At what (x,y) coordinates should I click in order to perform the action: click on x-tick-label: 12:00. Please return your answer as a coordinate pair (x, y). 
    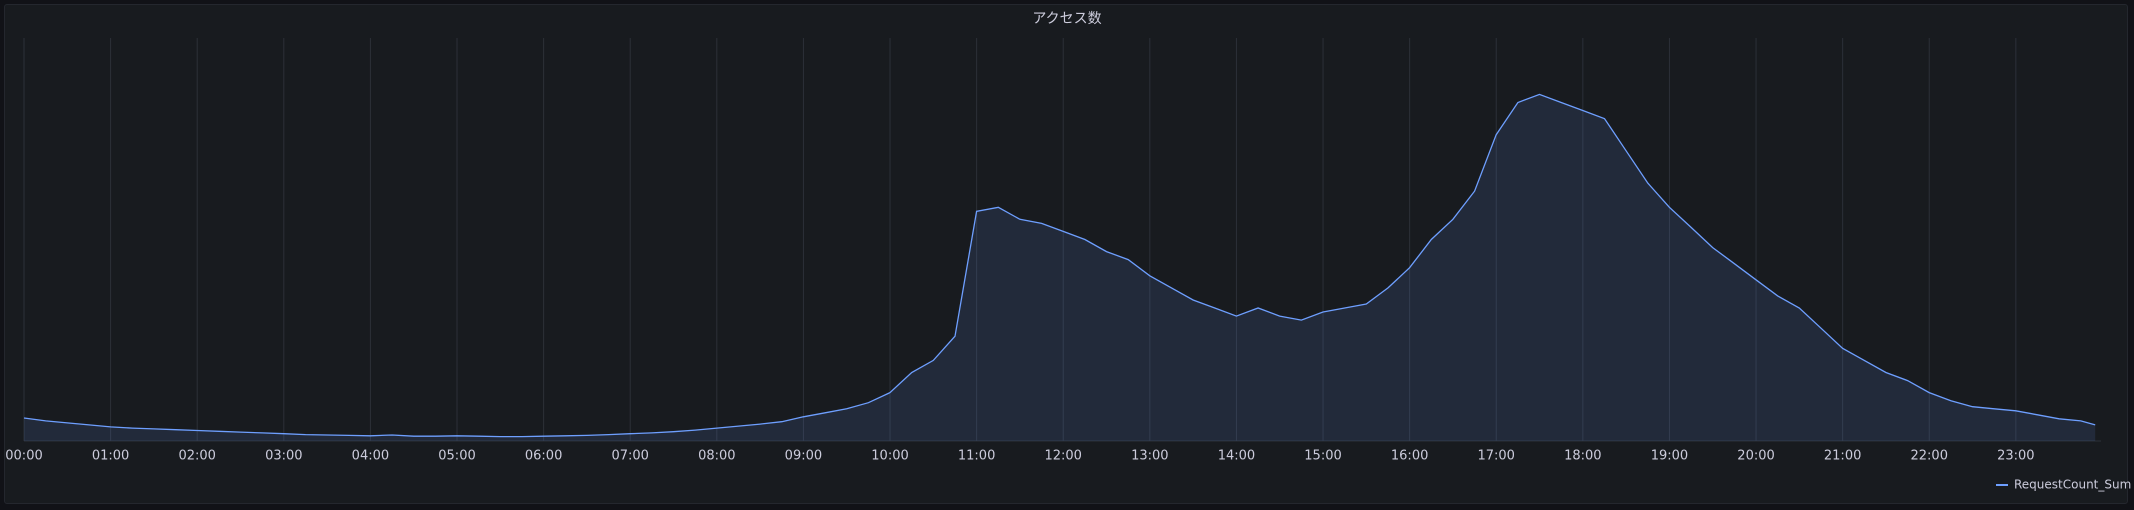
    Looking at the image, I should click on (1062, 456).